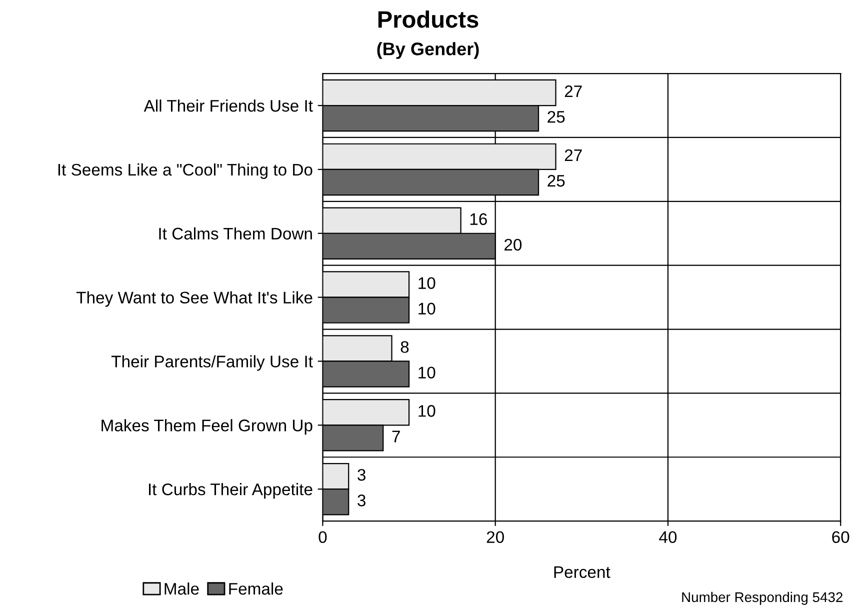 The height and width of the screenshot is (613, 856). Describe the element at coordinates (762, 598) in the screenshot. I see `text: Number Responding 5432` at that location.